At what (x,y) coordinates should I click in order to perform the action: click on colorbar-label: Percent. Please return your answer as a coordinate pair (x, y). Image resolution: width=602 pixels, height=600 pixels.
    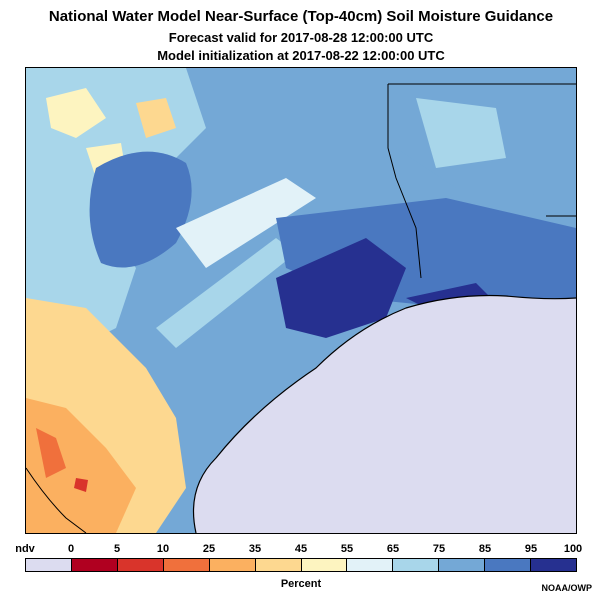
    Looking at the image, I should click on (301, 584).